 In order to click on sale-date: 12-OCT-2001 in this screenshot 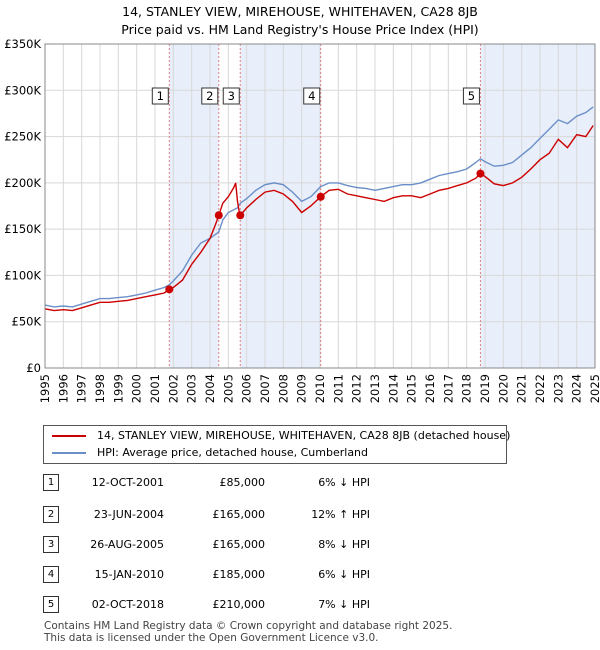, I will do `click(127, 482)`.